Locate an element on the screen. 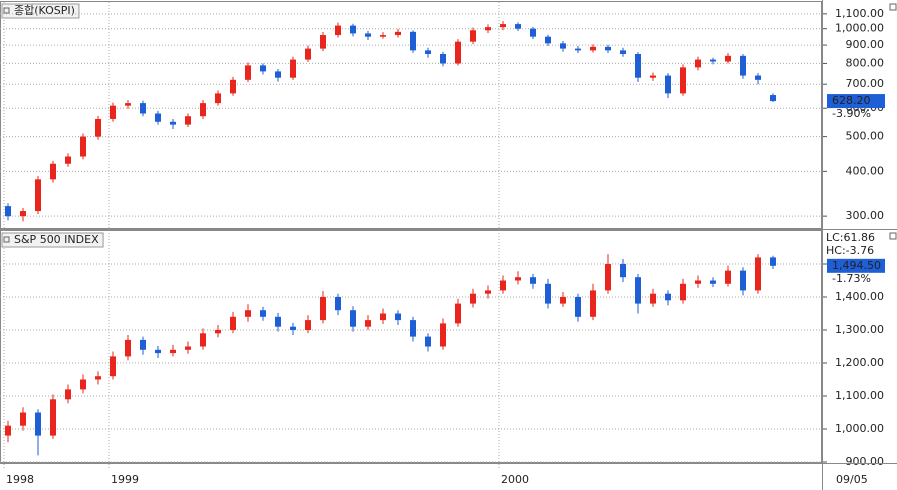 The image size is (897, 490). last-value: 628.20 is located at coordinates (851, 100).